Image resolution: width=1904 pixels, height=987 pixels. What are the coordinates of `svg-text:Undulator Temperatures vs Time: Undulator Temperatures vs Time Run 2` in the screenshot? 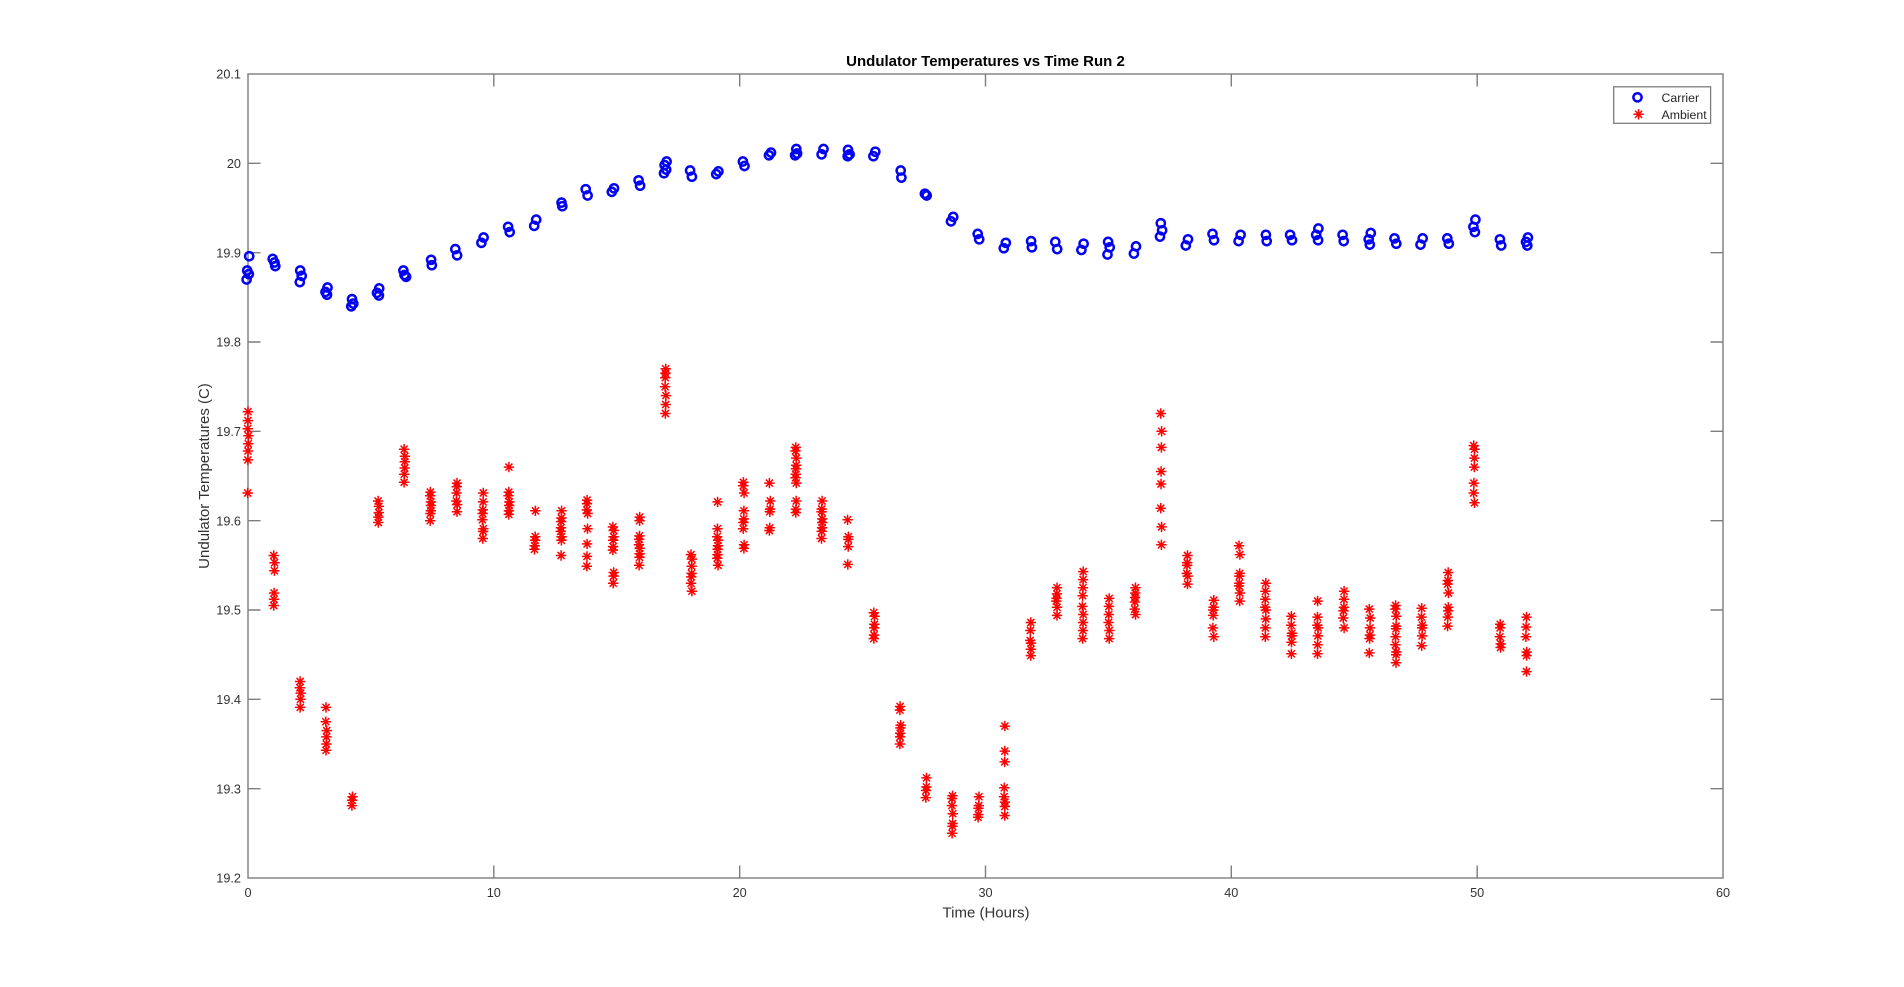 It's located at (985, 61).